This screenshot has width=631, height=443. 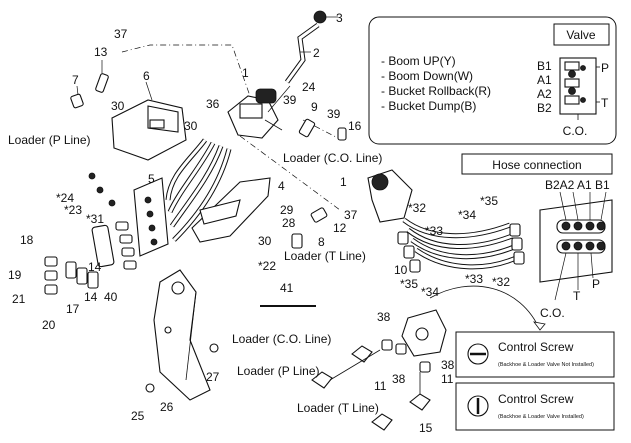 What do you see at coordinates (314, 107) in the screenshot?
I see `callout-9: 9` at bounding box center [314, 107].